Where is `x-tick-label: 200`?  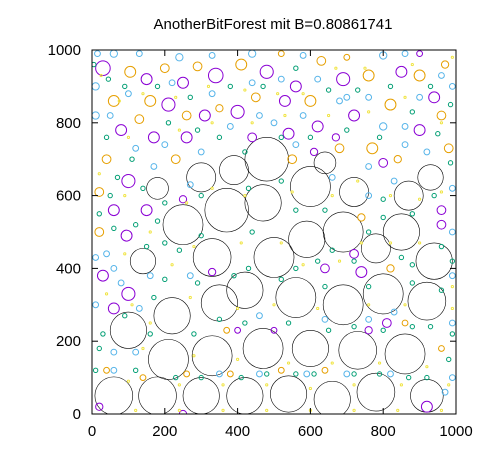 x-tick-label: 200 is located at coordinates (164, 431).